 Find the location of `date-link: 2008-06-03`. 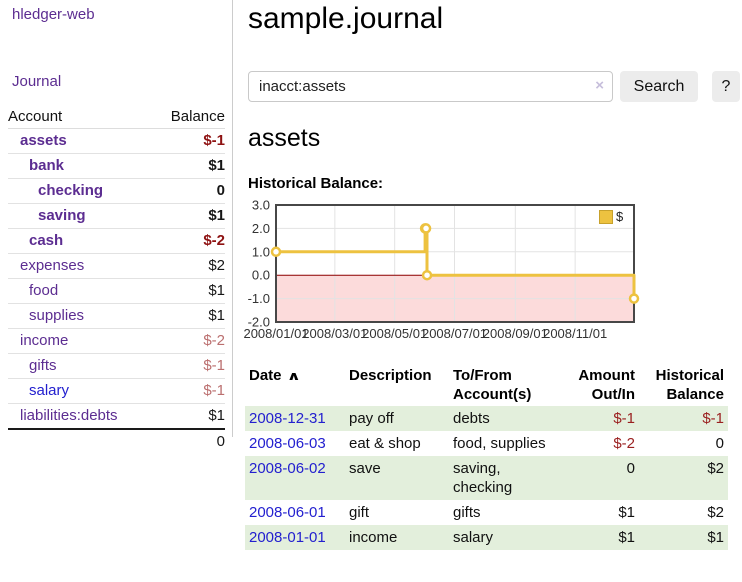

date-link: 2008-06-03 is located at coordinates (287, 443).